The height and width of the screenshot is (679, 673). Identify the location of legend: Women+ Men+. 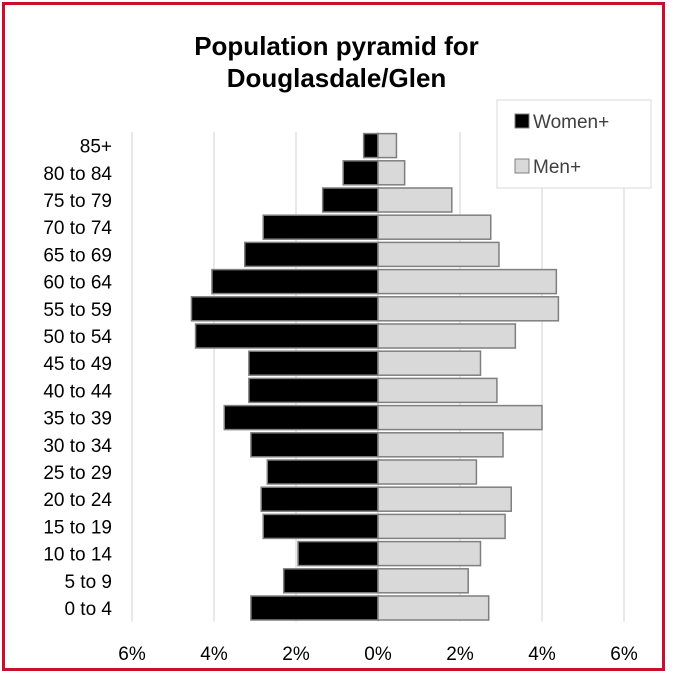
(574, 144).